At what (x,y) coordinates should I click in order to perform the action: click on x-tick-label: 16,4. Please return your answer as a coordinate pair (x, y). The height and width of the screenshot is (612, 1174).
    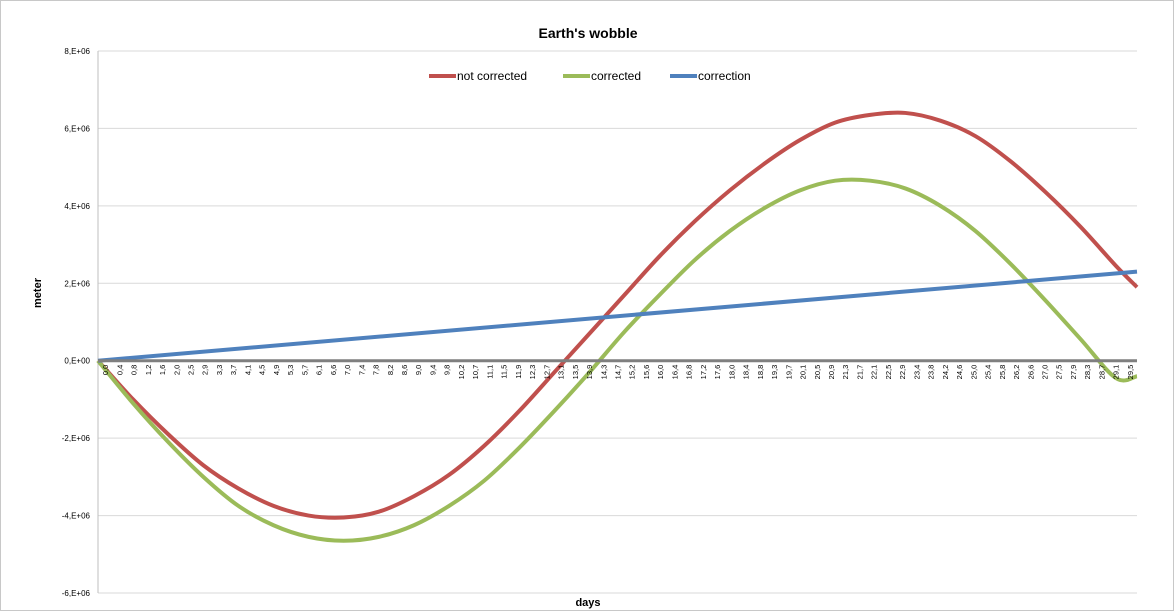
    Looking at the image, I should click on (674, 372).